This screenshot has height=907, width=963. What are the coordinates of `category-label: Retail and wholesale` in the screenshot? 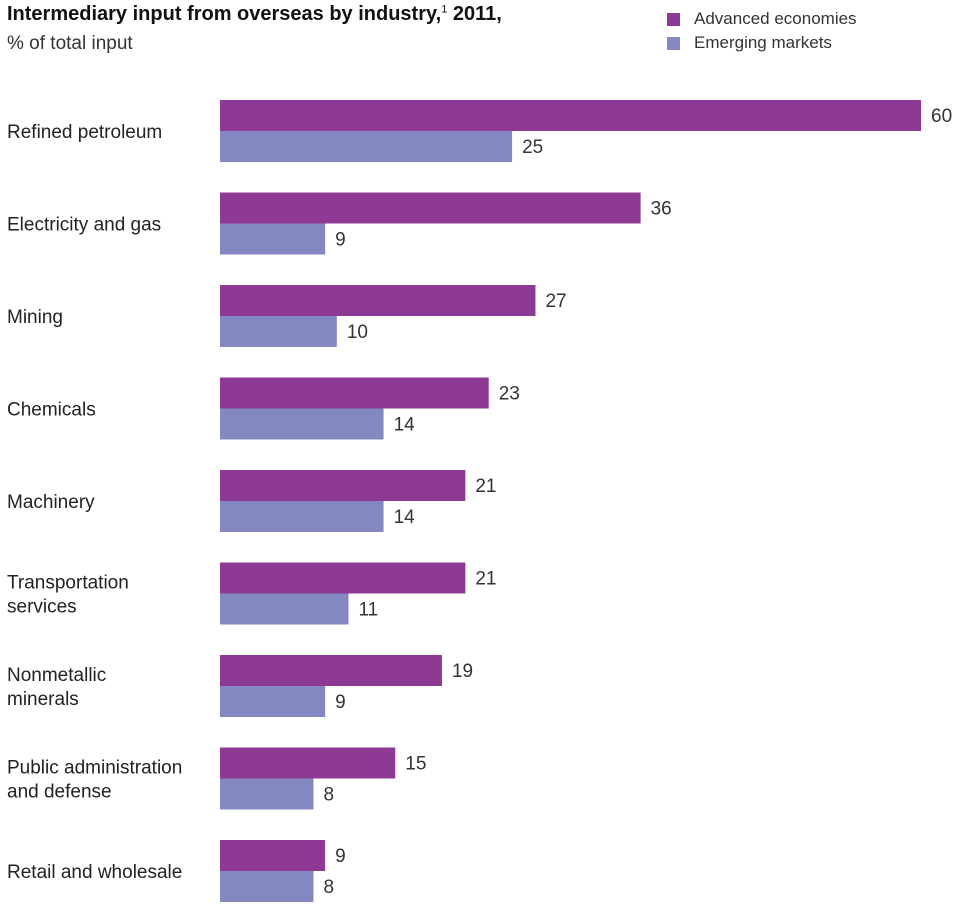 It's located at (94, 872).